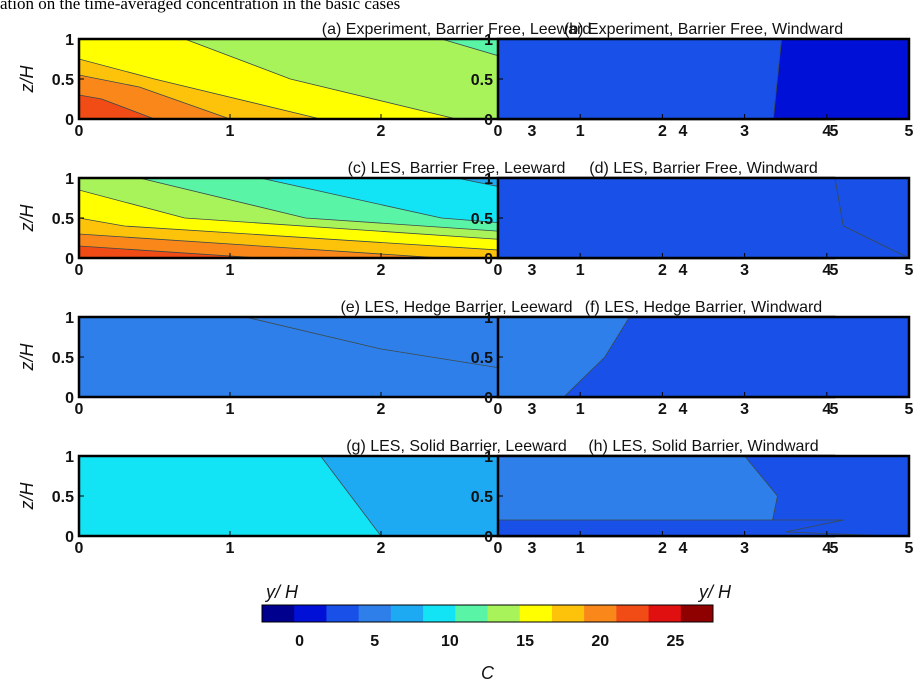  Describe the element at coordinates (525, 641) in the screenshot. I see `colorbar-tick-label: 15` at that location.